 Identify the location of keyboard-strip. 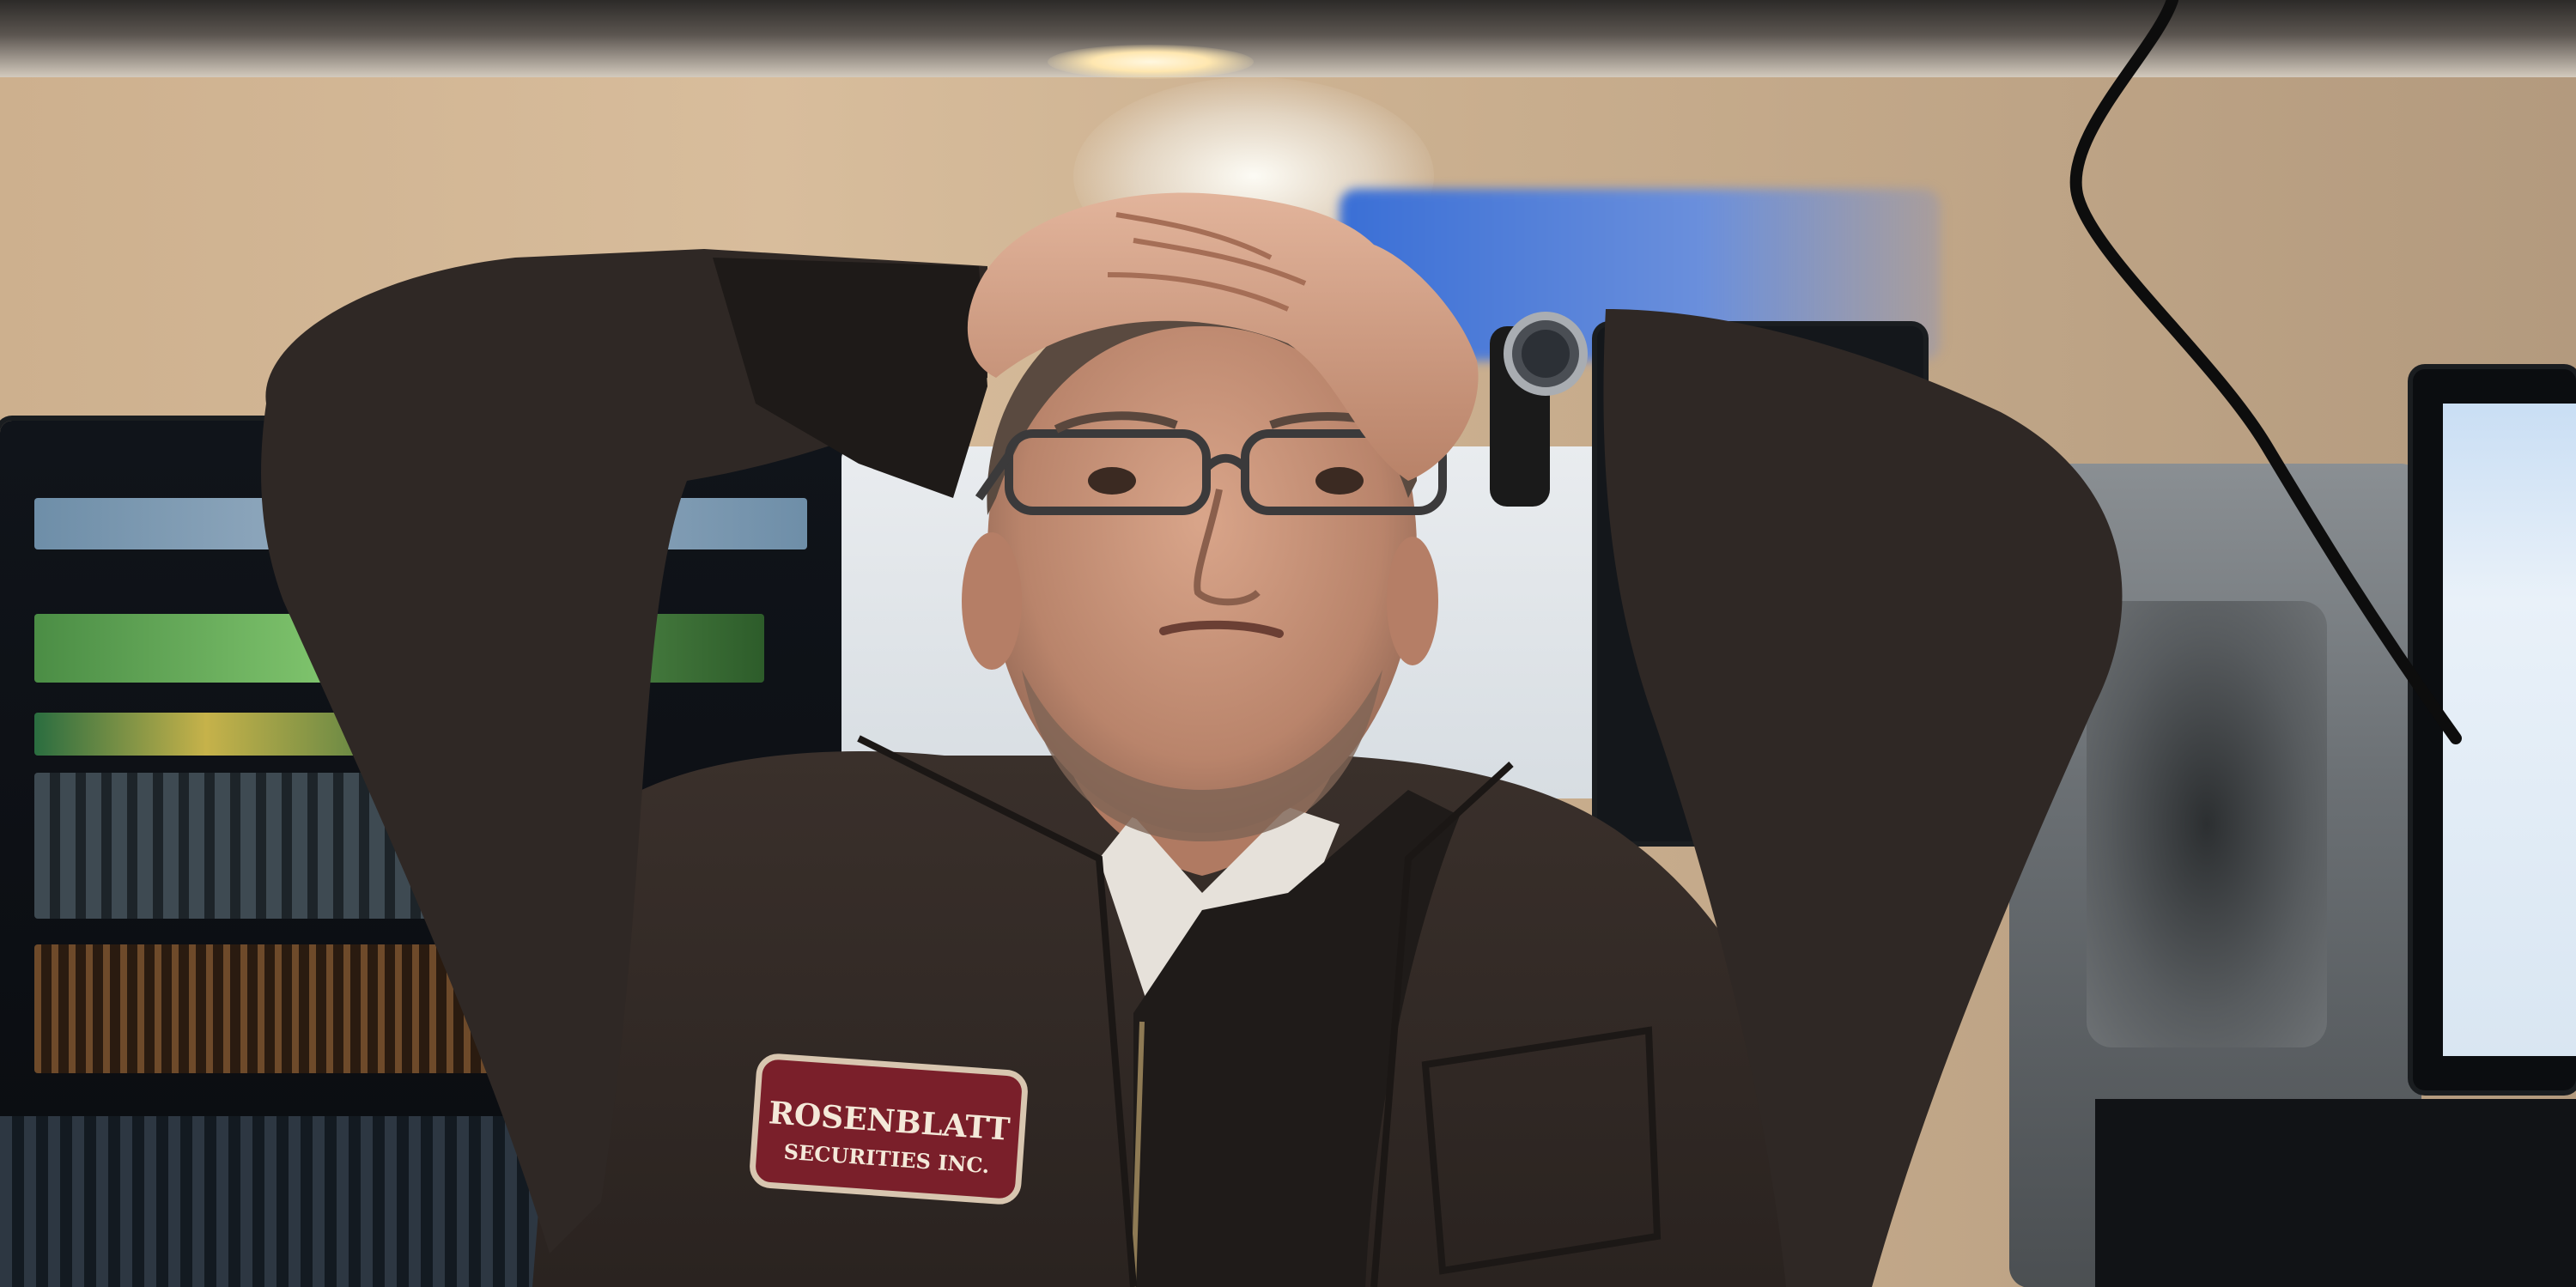
(301, 1201).